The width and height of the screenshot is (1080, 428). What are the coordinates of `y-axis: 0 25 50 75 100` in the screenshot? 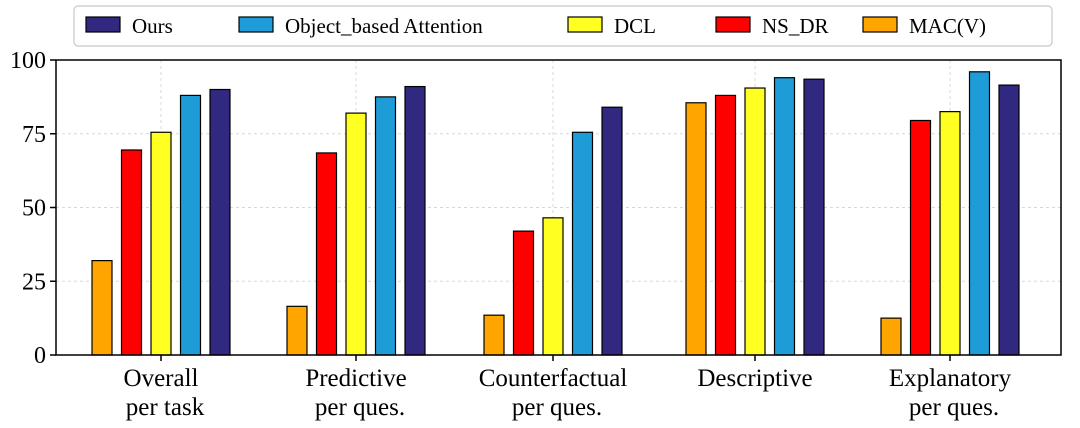 It's located at (33, 208).